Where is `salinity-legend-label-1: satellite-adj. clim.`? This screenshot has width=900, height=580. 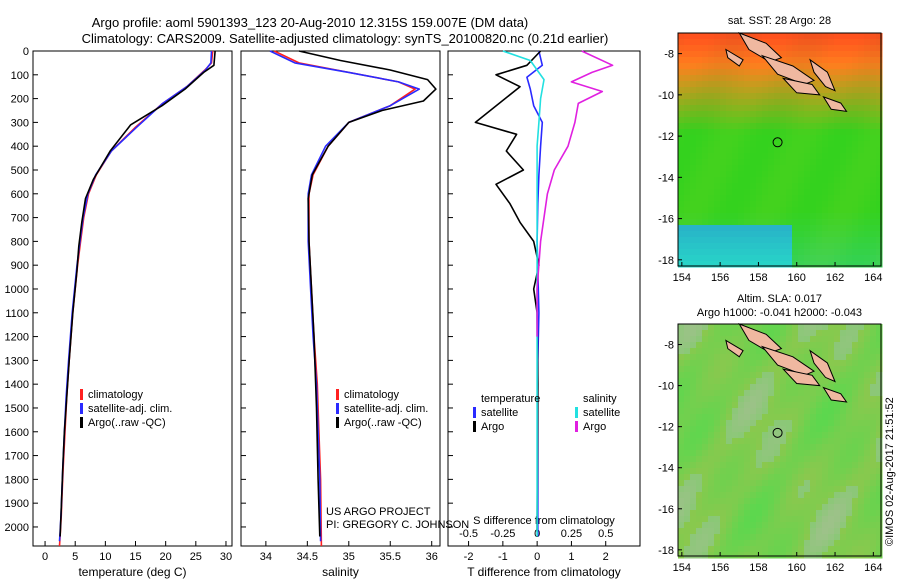
salinity-legend-label-1: satellite-adj. clim. is located at coordinates (386, 409).